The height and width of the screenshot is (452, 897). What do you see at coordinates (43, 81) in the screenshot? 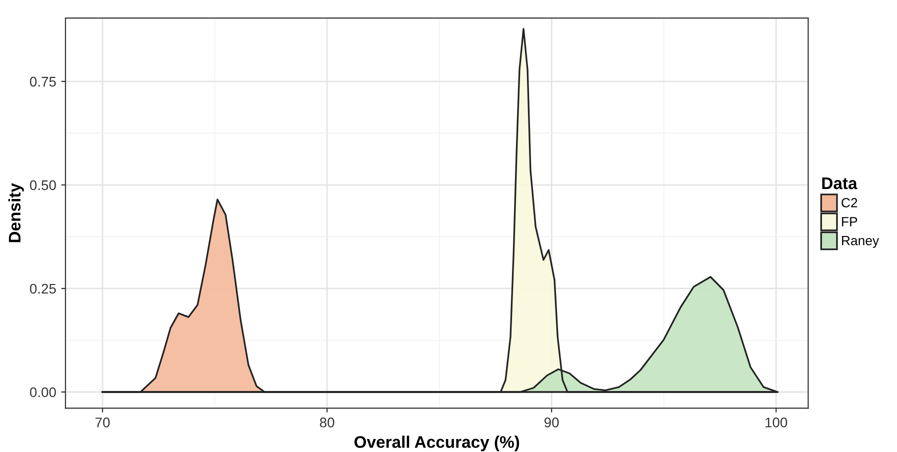
I see `y-tick-label: 0.75` at bounding box center [43, 81].